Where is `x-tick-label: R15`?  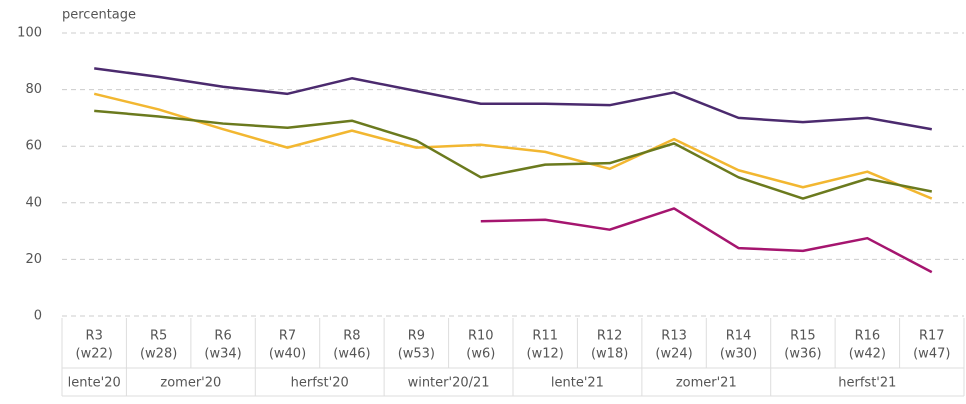
x-tick-label: R15 is located at coordinates (803, 336).